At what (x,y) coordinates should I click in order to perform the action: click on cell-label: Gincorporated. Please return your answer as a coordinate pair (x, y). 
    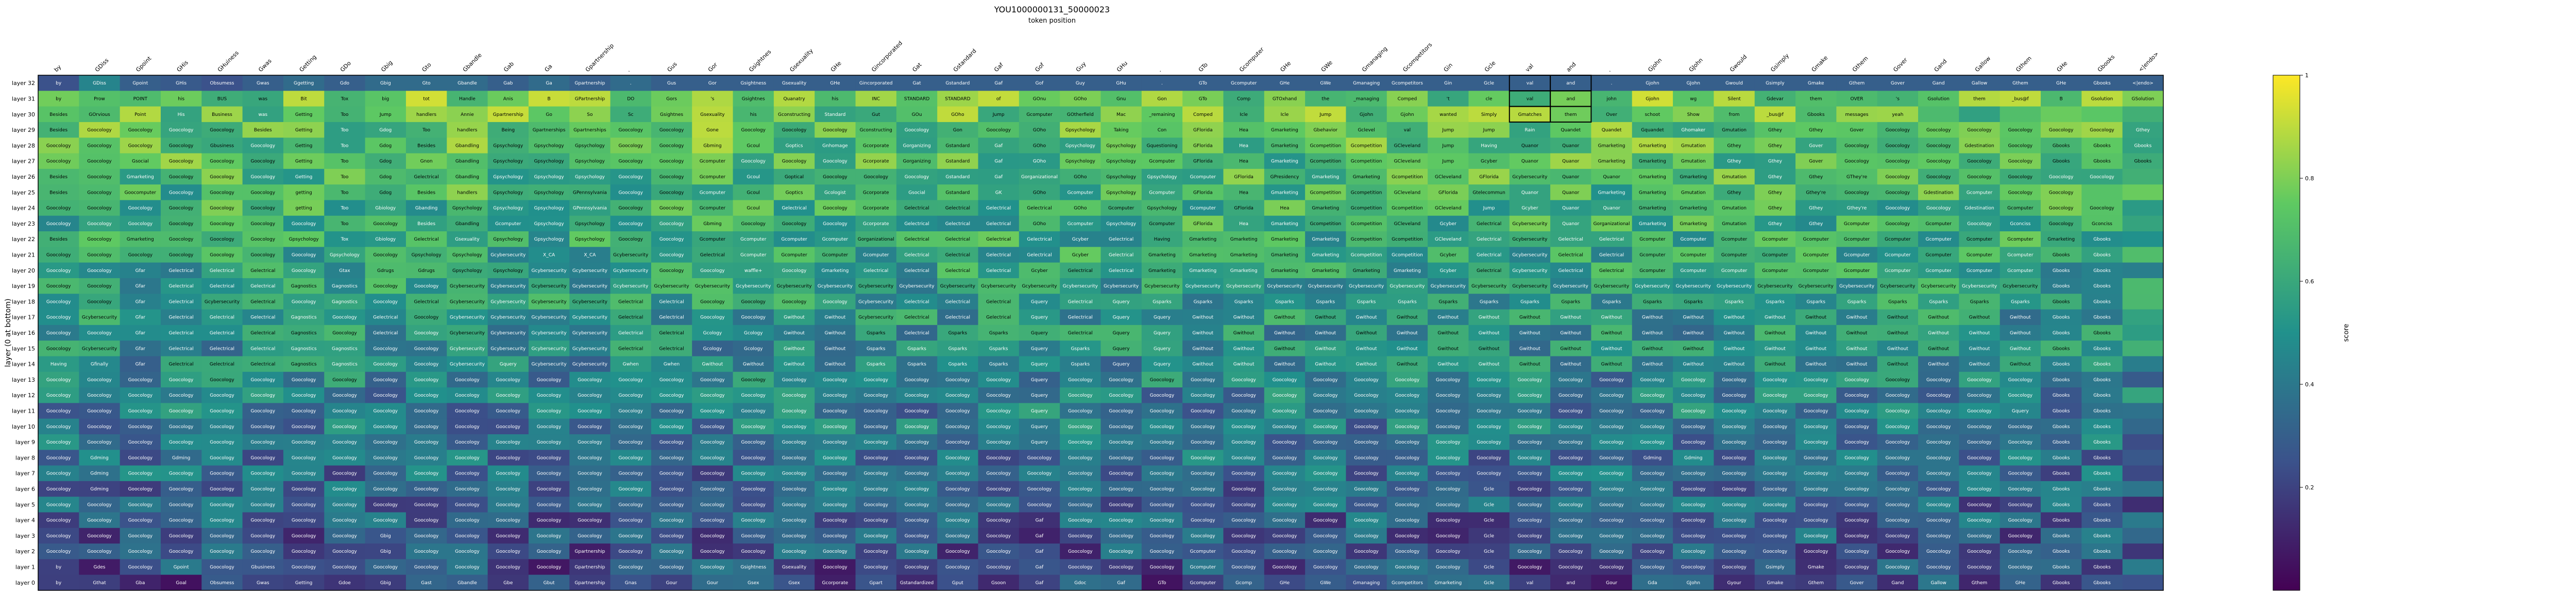
    Looking at the image, I should click on (876, 83).